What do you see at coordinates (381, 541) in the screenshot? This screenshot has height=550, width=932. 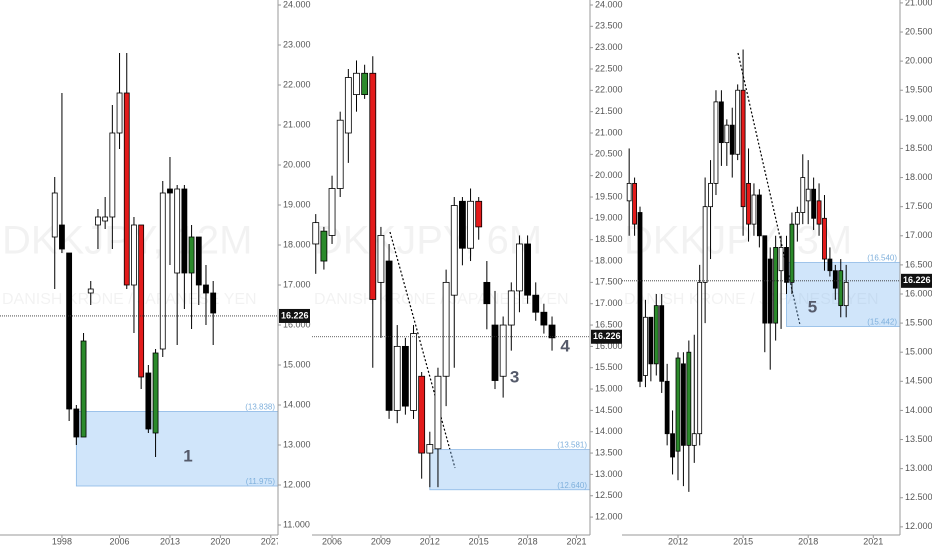 I see `x-tick-label: 2009` at bounding box center [381, 541].